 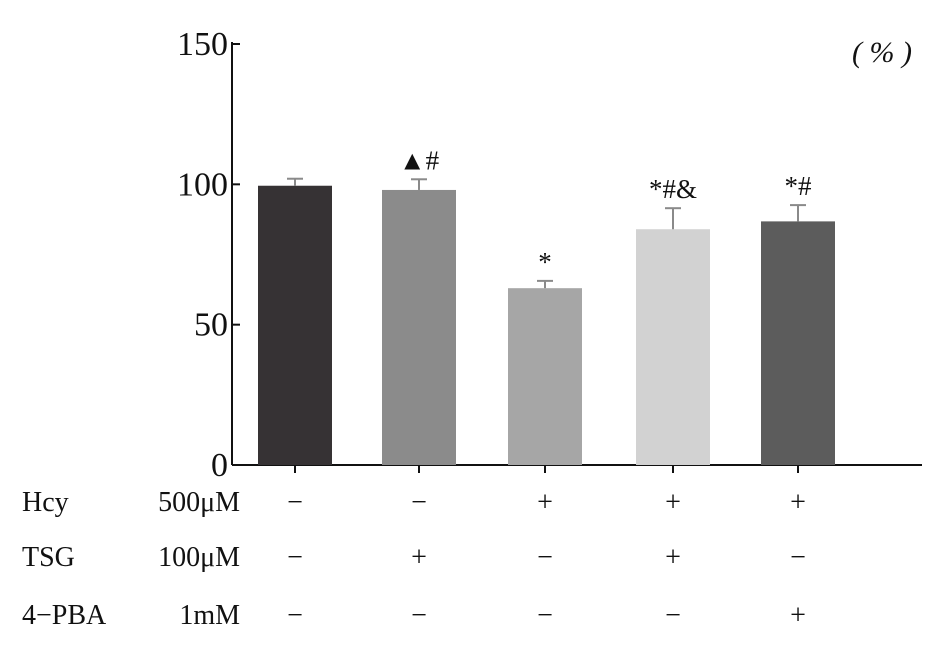 I want to click on treatment-name: Hcy, so click(x=45, y=502).